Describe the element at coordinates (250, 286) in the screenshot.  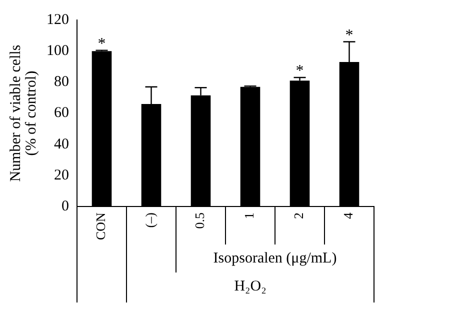
I see `text: H₂O₂` at that location.